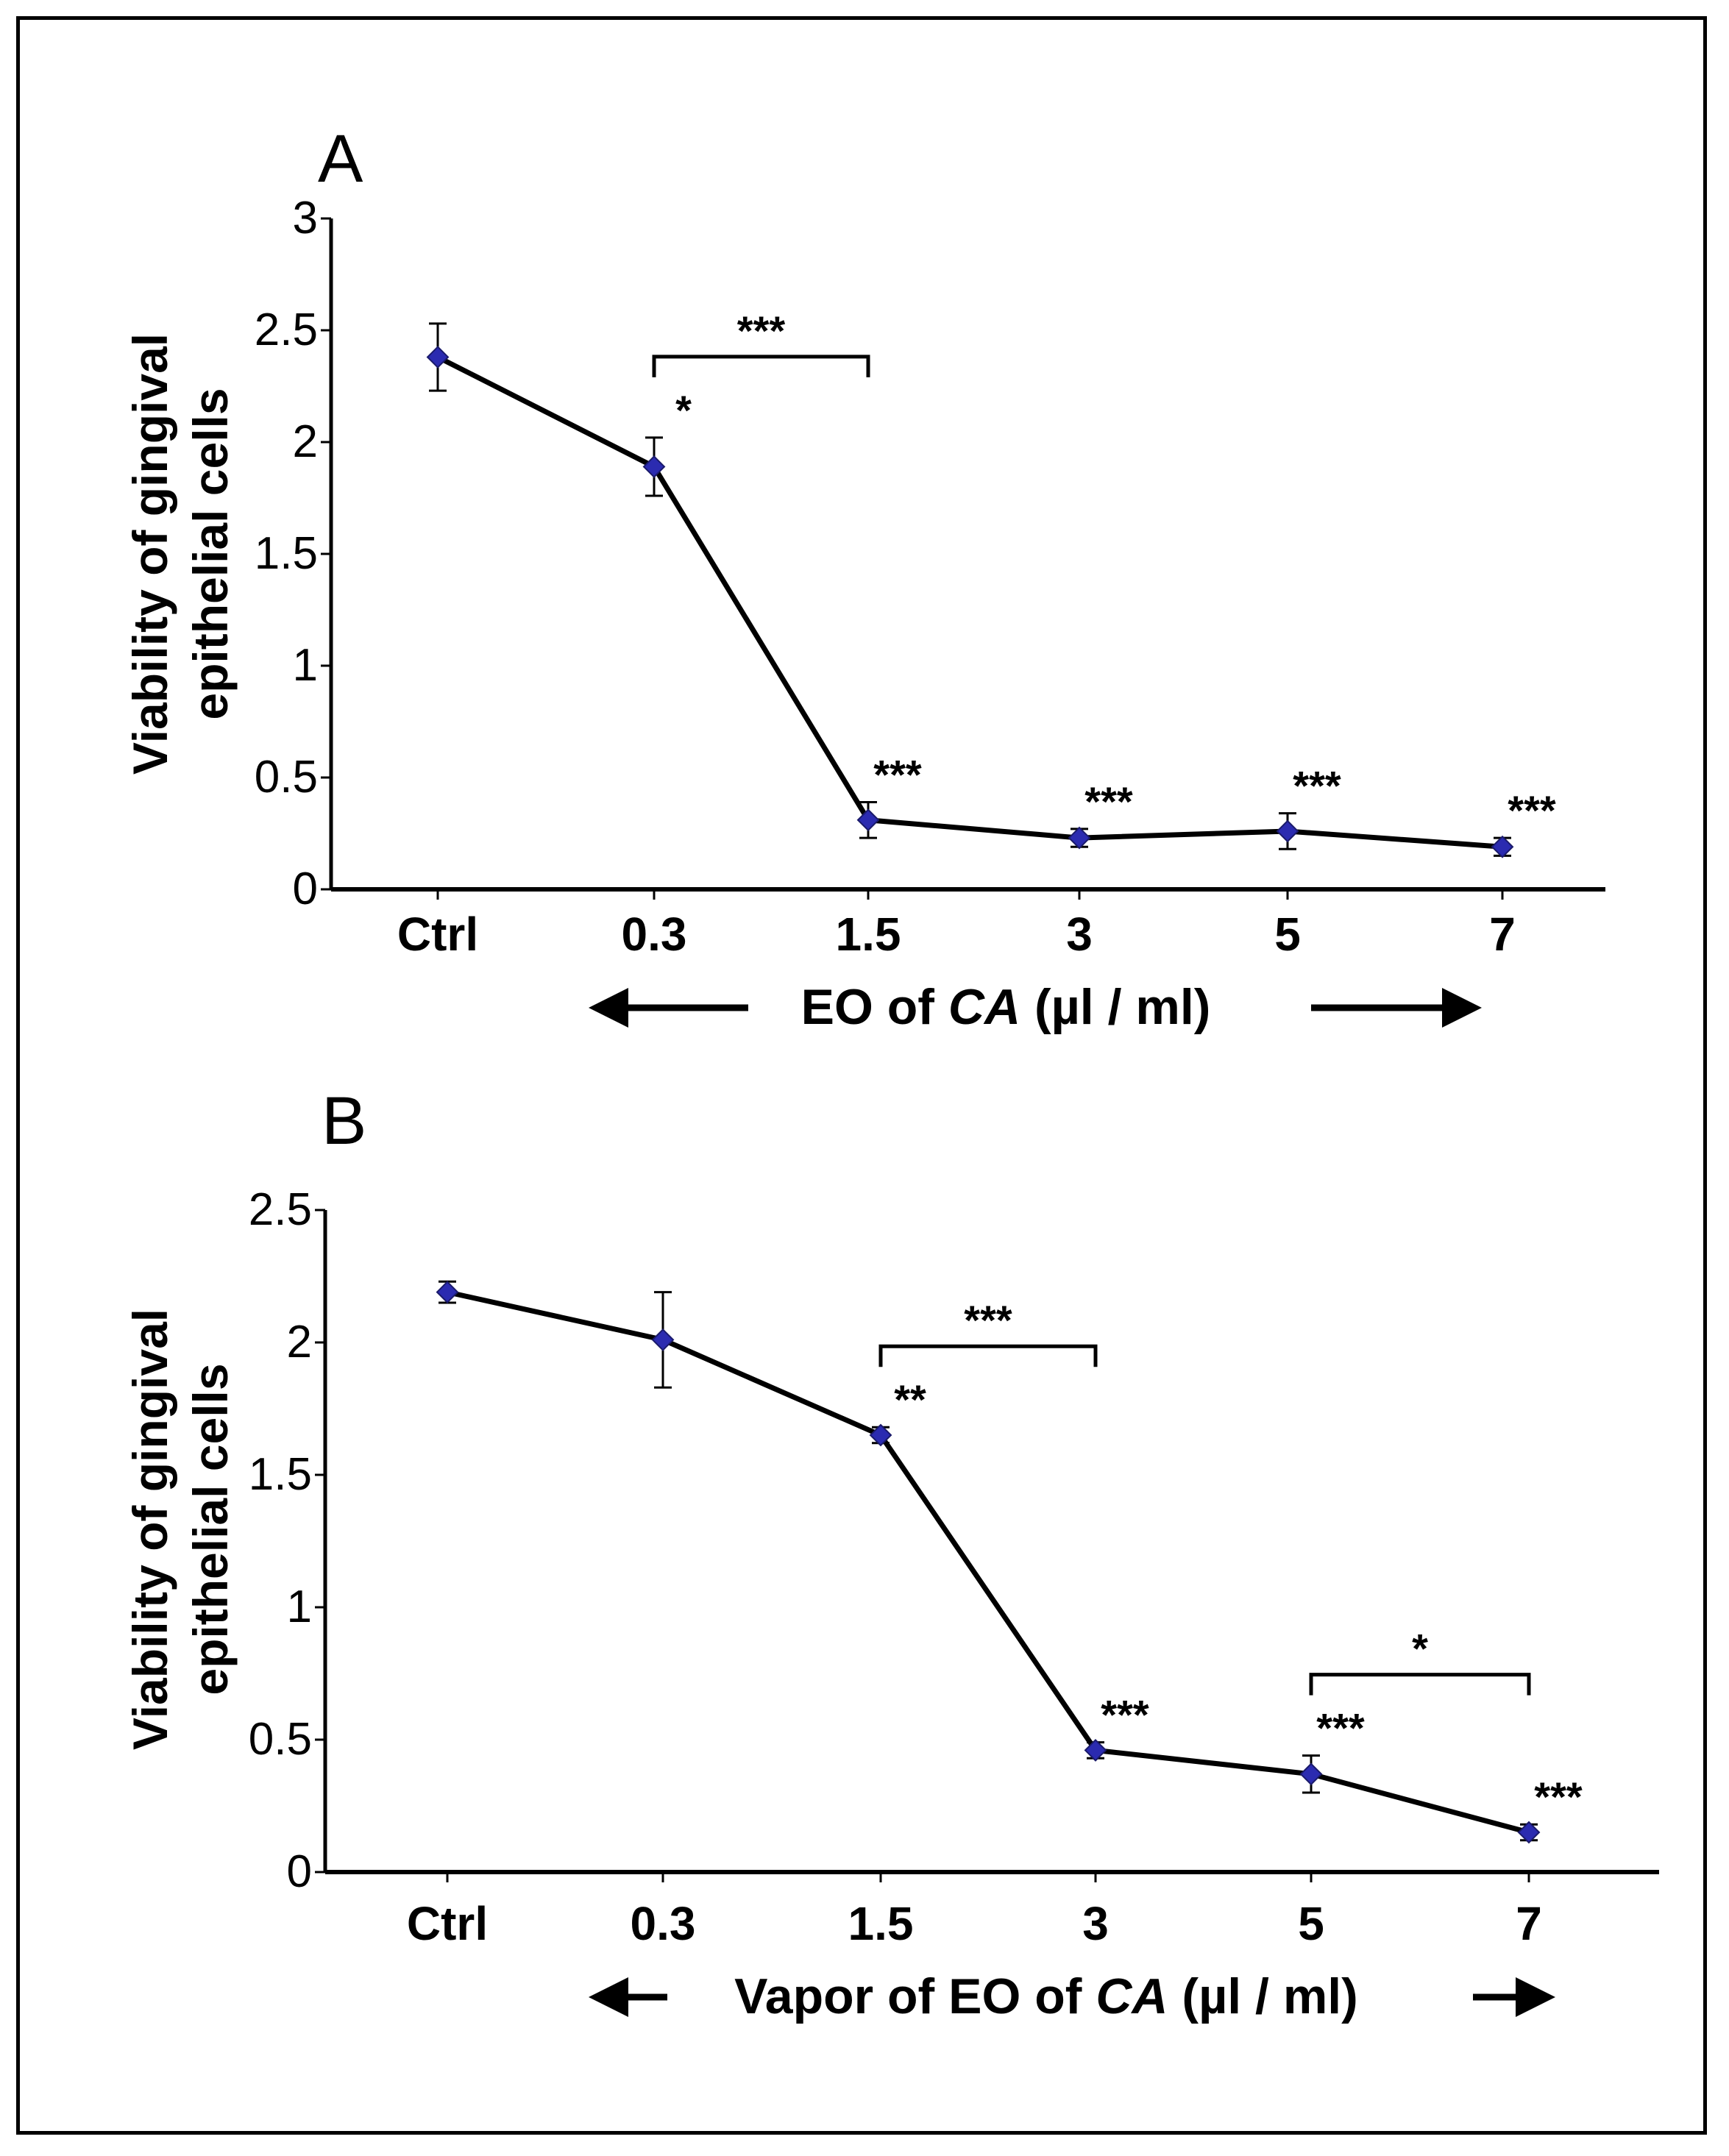 The height and width of the screenshot is (2156, 1729). I want to click on x-axis-label: EO of CA (µl / ml), so click(1006, 1007).